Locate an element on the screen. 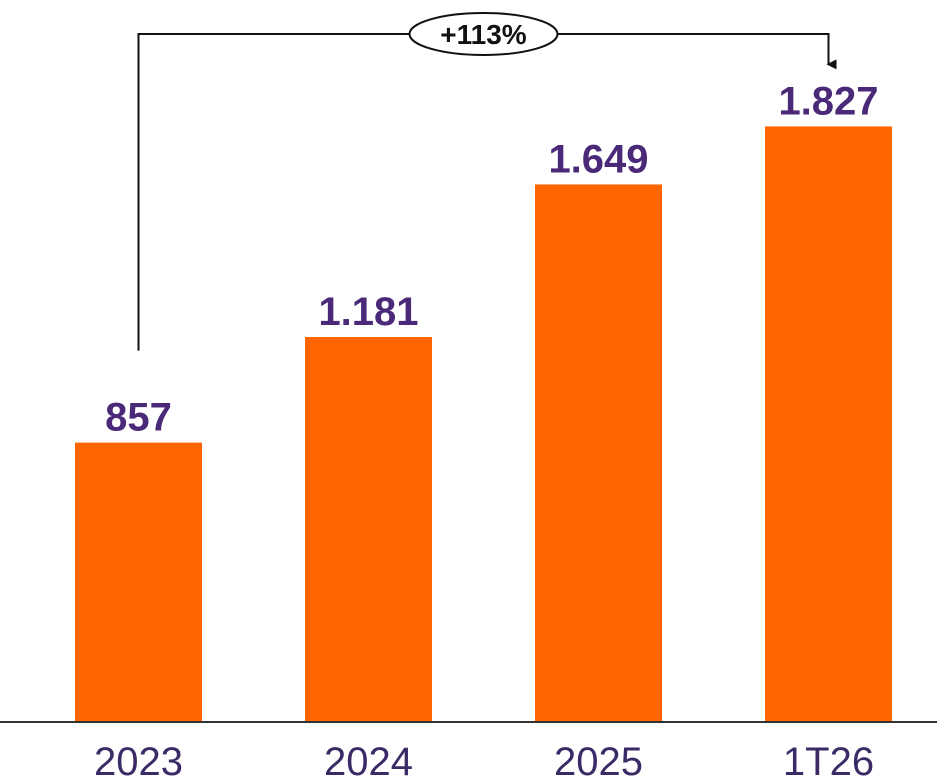  annotation: +113% is located at coordinates (483, 34).